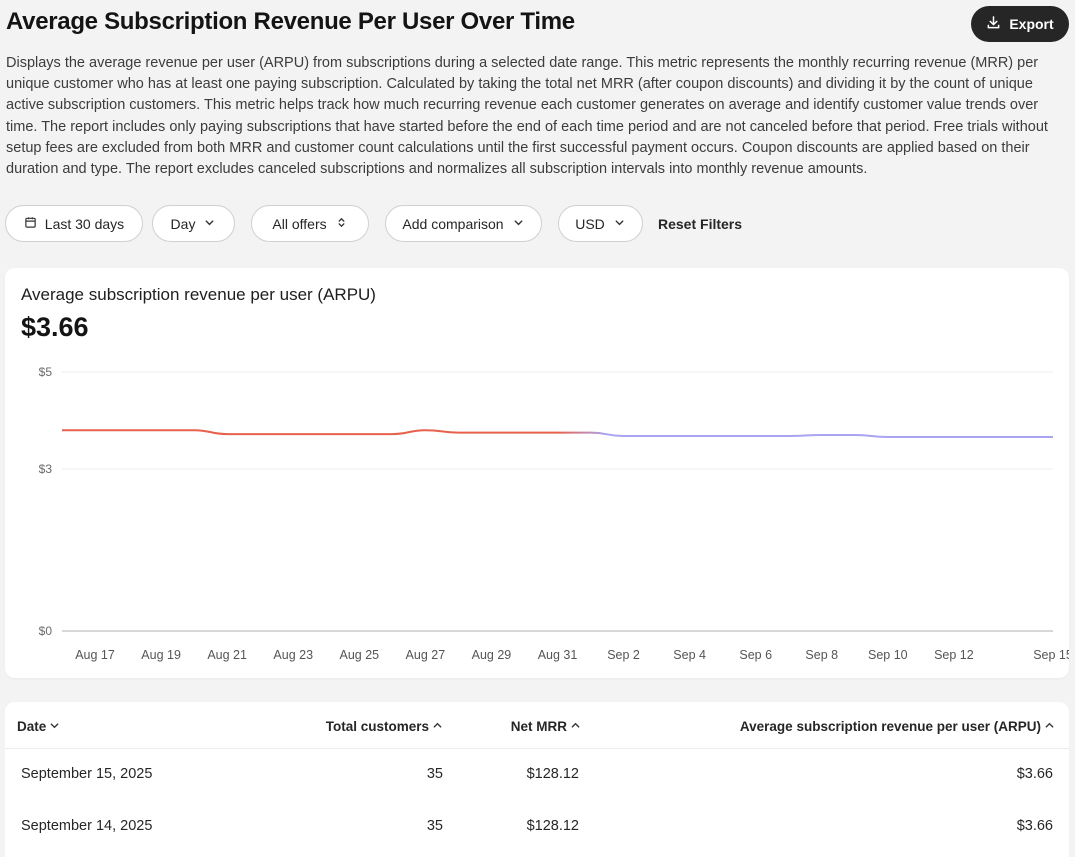  Describe the element at coordinates (183, 223) in the screenshot. I see `granularity-label: Day` at that location.